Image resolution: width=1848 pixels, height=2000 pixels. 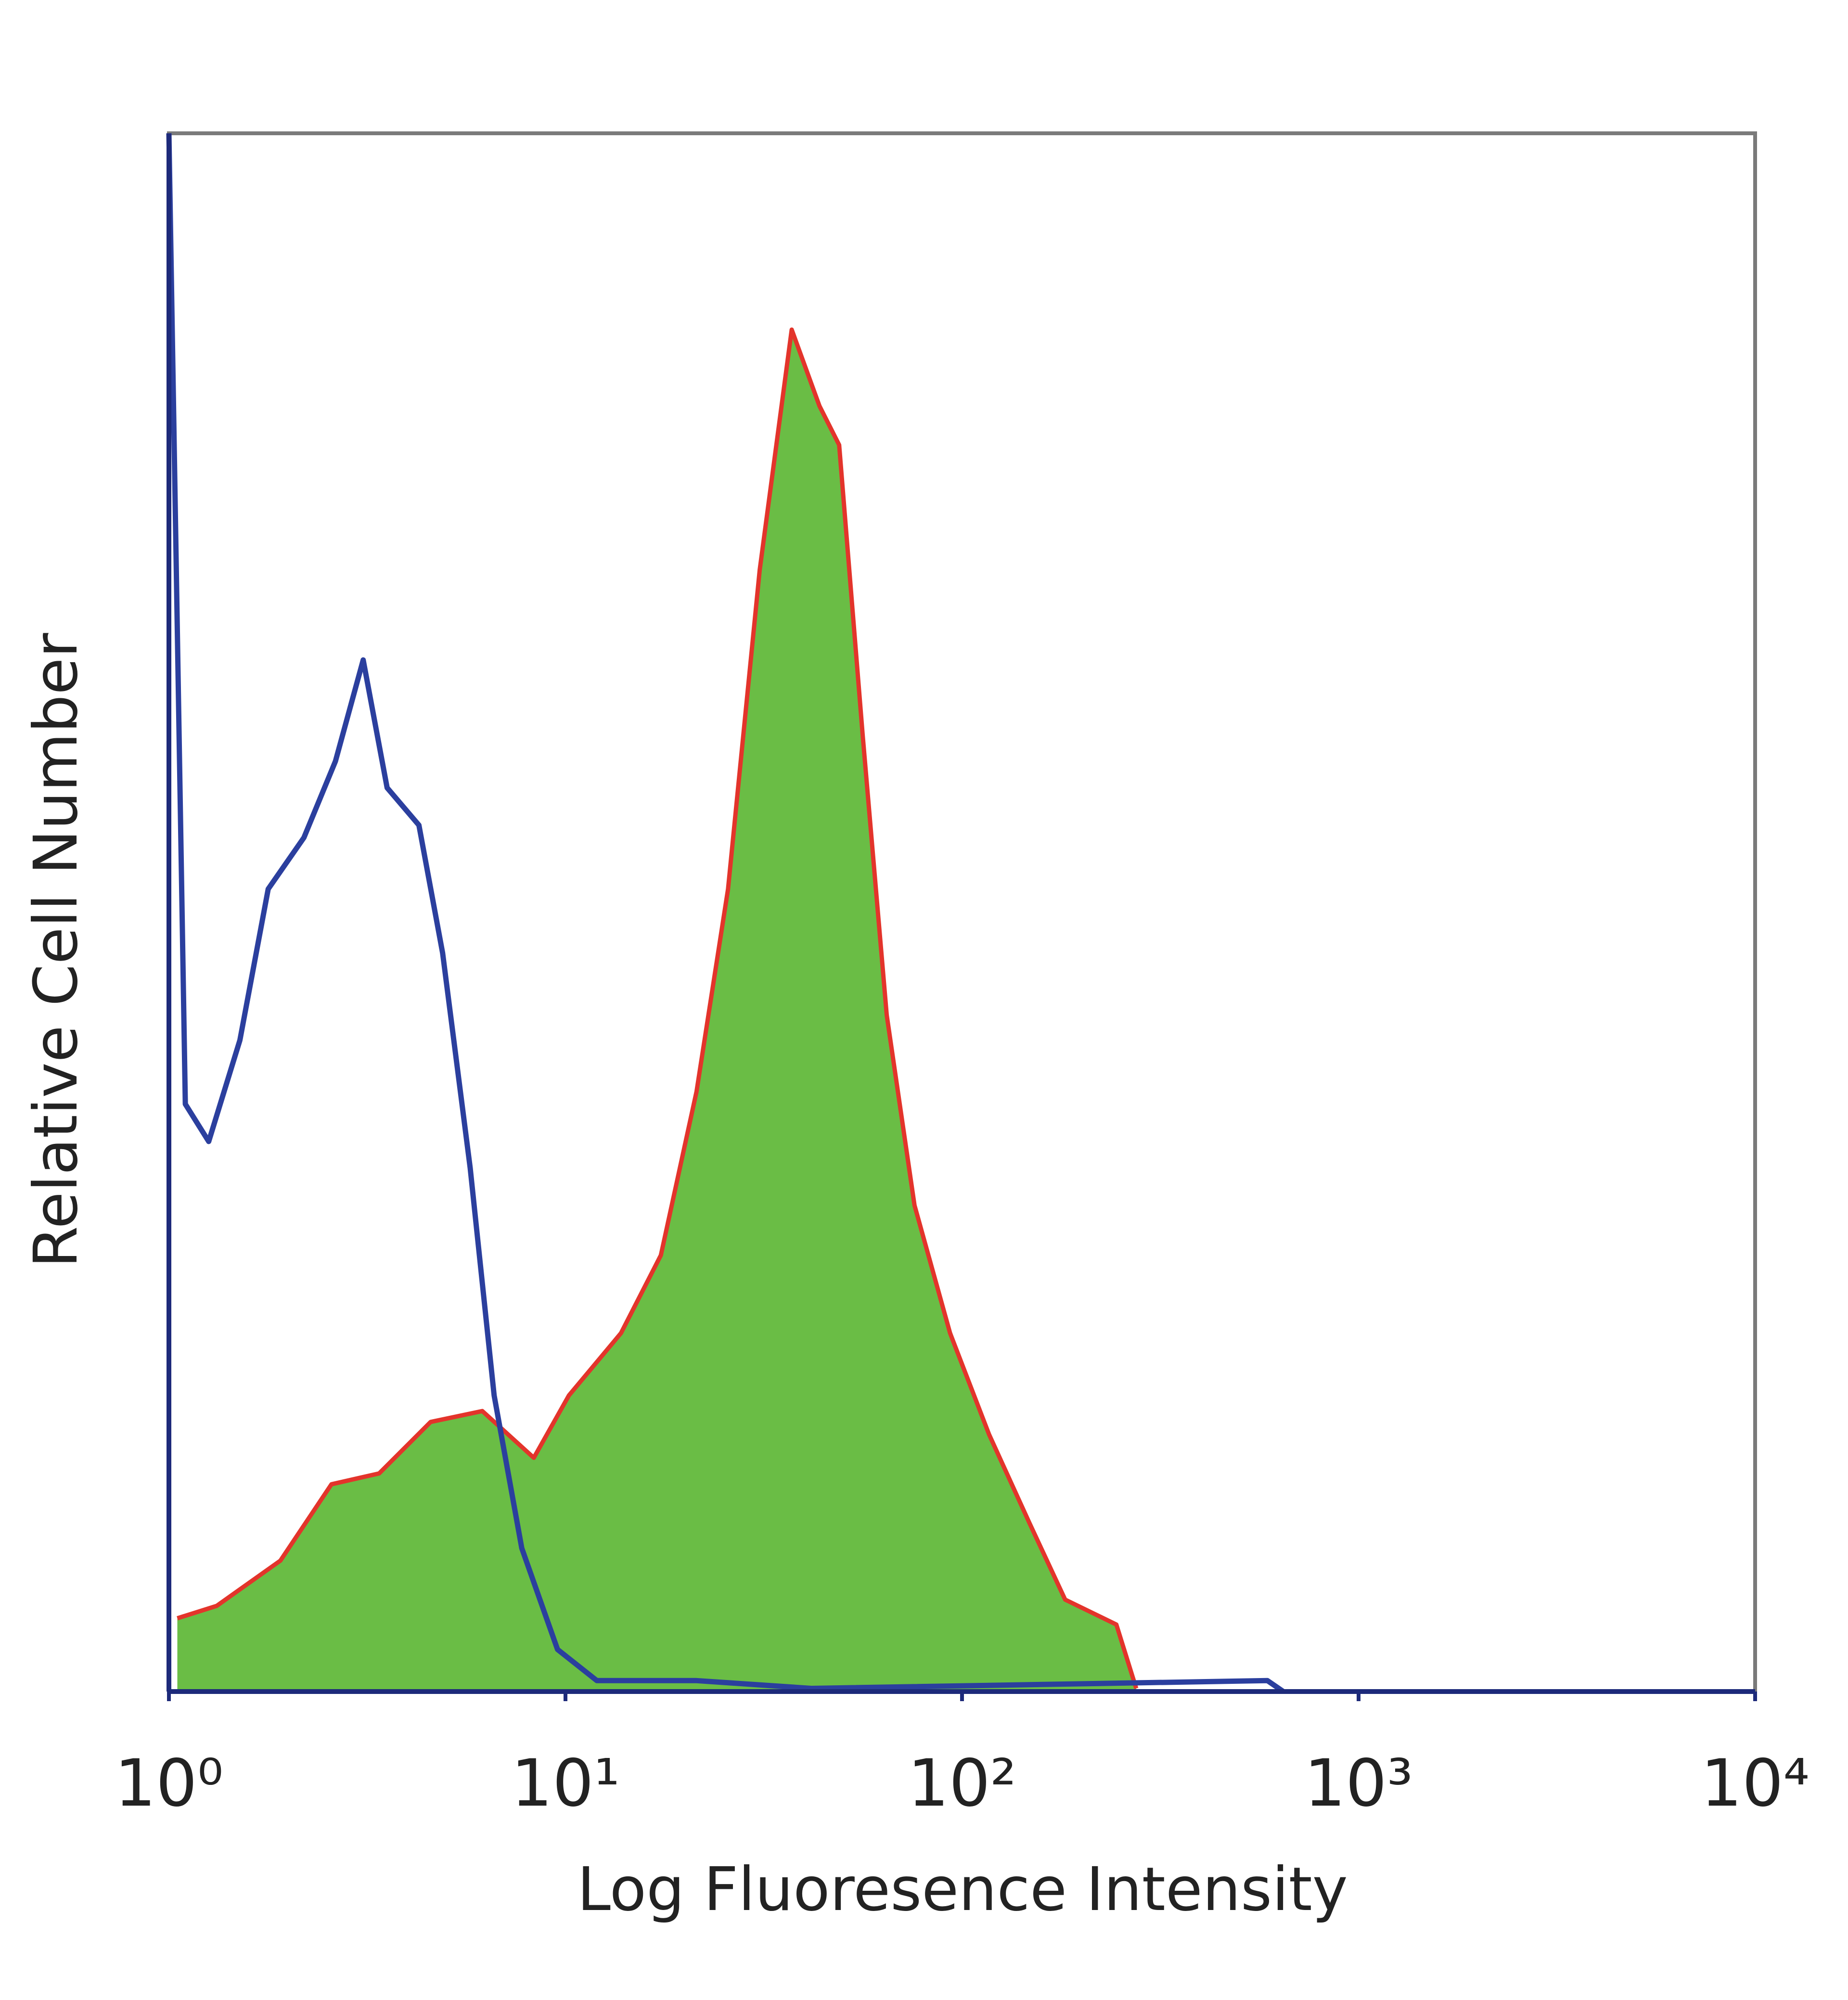 What do you see at coordinates (962, 1889) in the screenshot?
I see `x-axis-label: Log Fluoresence Intensity` at bounding box center [962, 1889].